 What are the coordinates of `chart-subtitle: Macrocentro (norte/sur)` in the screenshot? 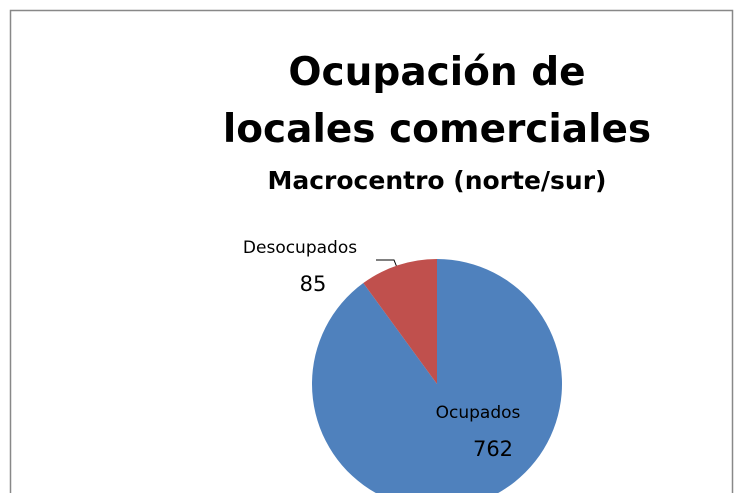 It's located at (437, 180).